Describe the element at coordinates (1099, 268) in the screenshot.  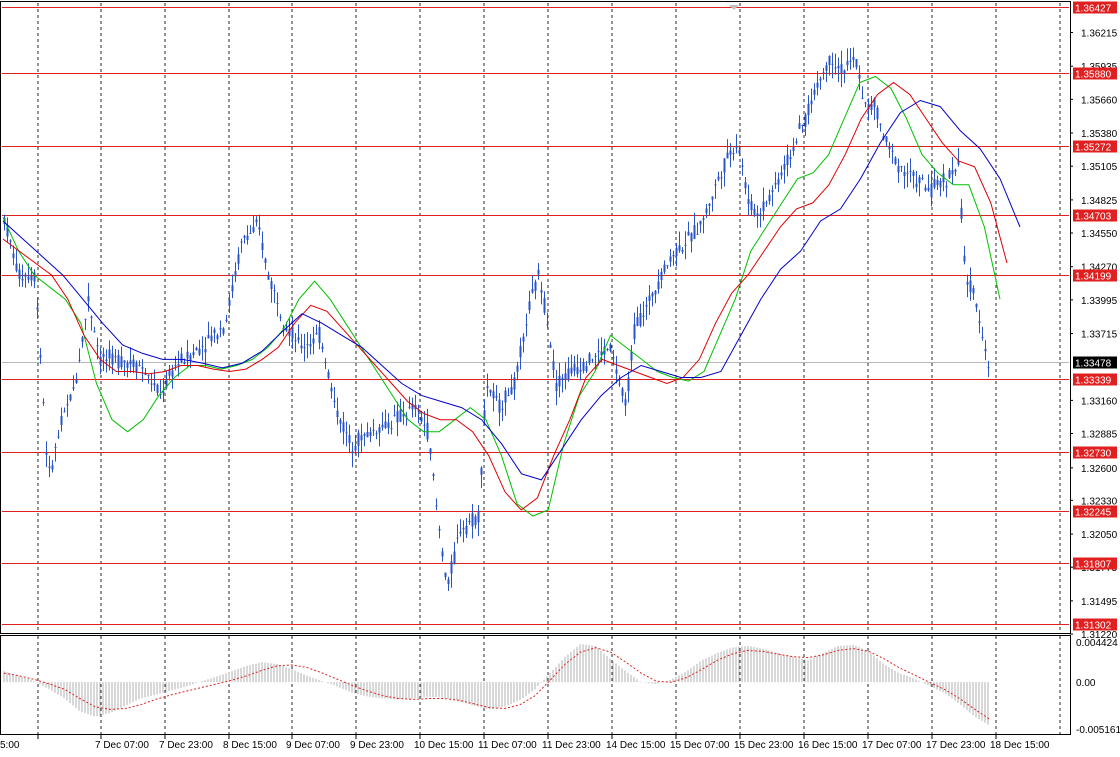
I see `price-tick-label: 1.34270` at that location.